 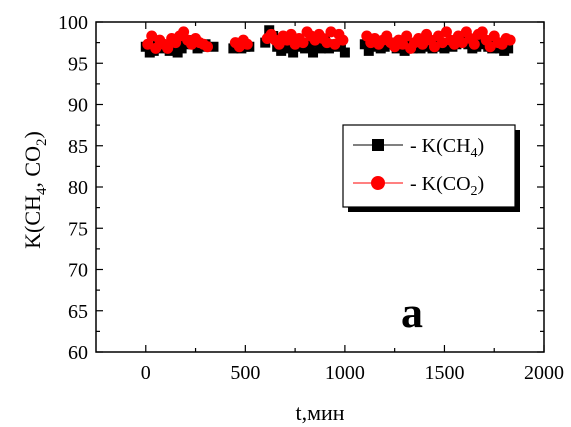 I want to click on legend-box, so click(x=429, y=166).